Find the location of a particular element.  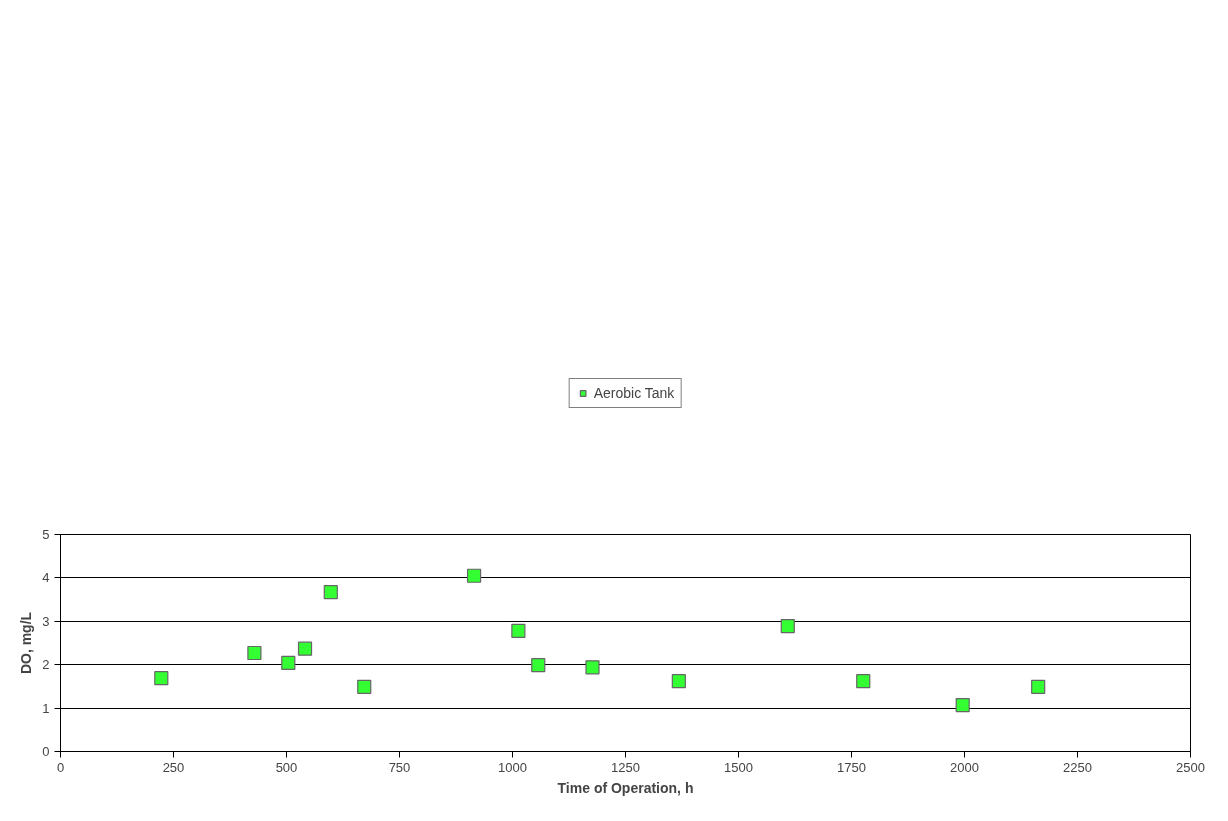

x-tick-label: 2000 is located at coordinates (964, 767).